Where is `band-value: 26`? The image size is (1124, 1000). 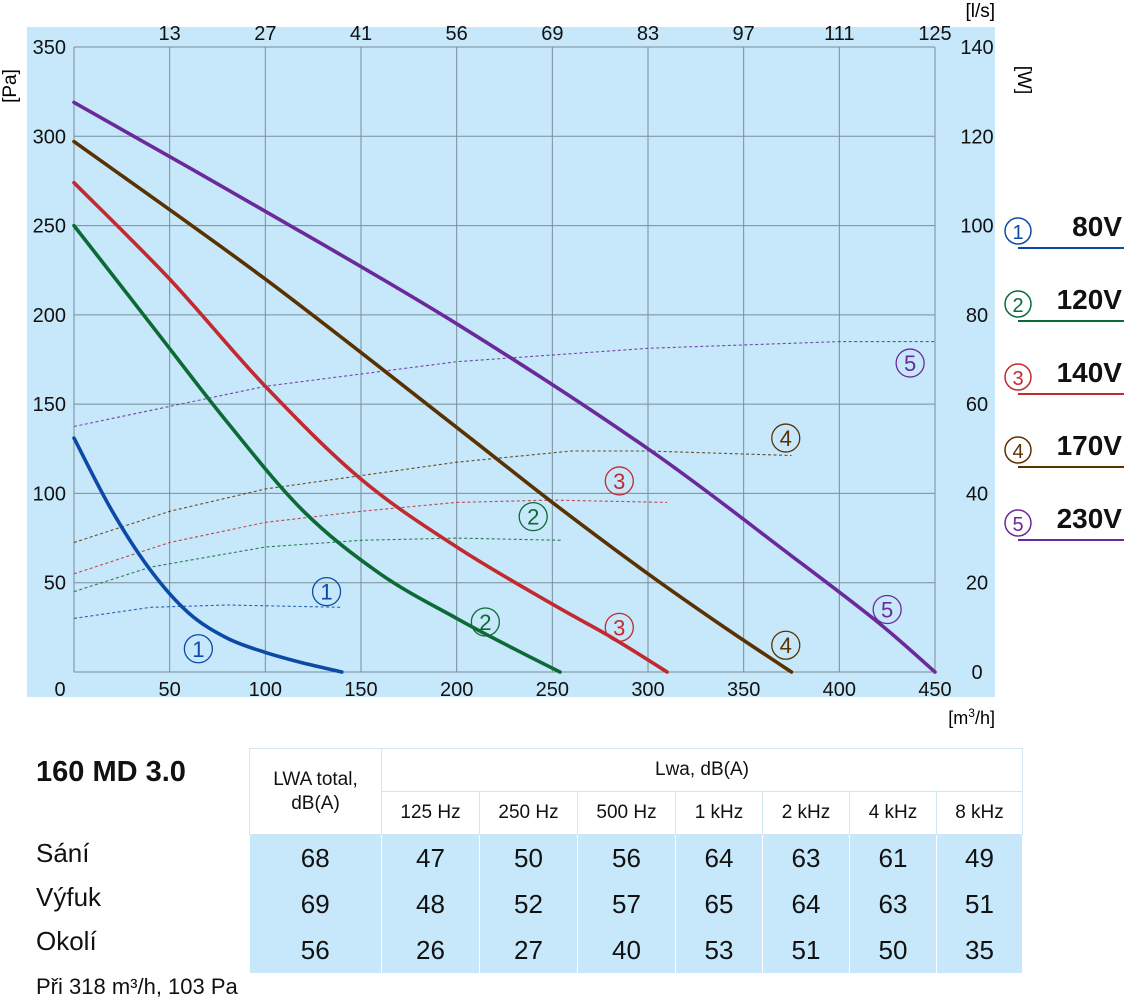 band-value: 26 is located at coordinates (430, 950).